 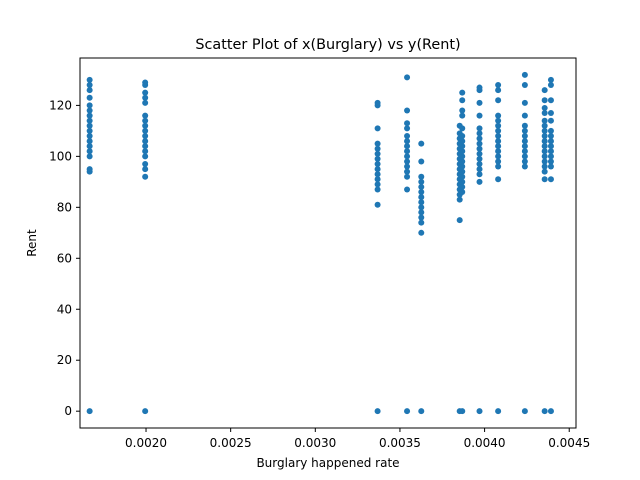 I want to click on chart-title: Scatter Plot of x(Burglary) vs y(Rent), so click(x=327, y=45).